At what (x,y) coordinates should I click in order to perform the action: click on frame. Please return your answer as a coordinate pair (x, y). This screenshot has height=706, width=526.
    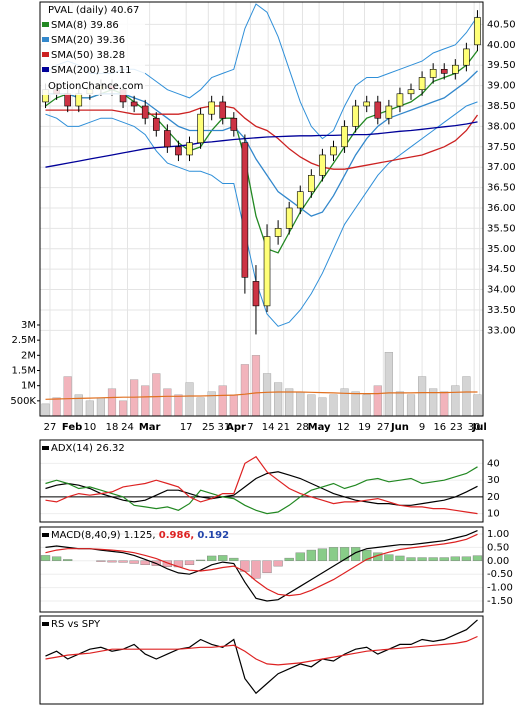
    Looking at the image, I should click on (261, 569).